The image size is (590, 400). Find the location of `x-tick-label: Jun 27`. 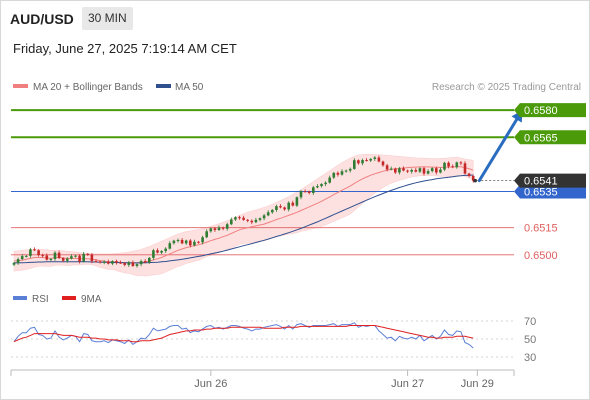

x-tick-label: Jun 27 is located at coordinates (407, 384).